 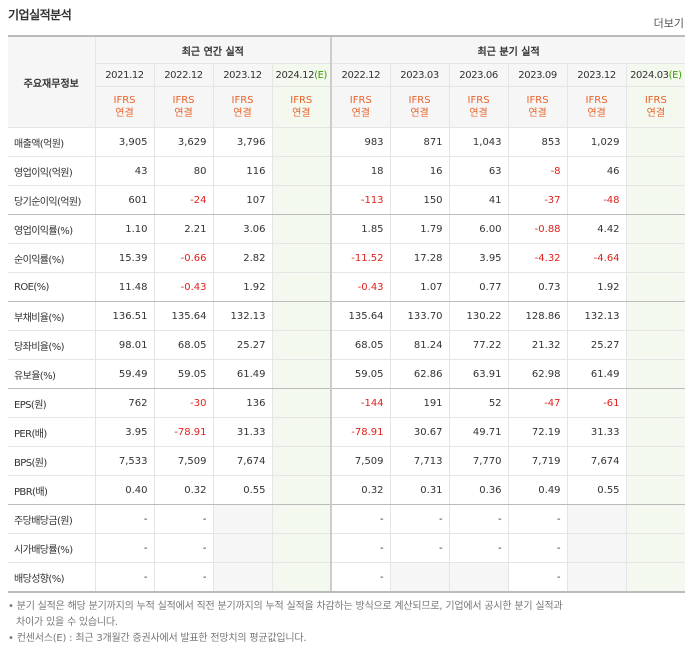 What do you see at coordinates (419, 229) in the screenshot?
I see `data-cell: 1.79` at bounding box center [419, 229].